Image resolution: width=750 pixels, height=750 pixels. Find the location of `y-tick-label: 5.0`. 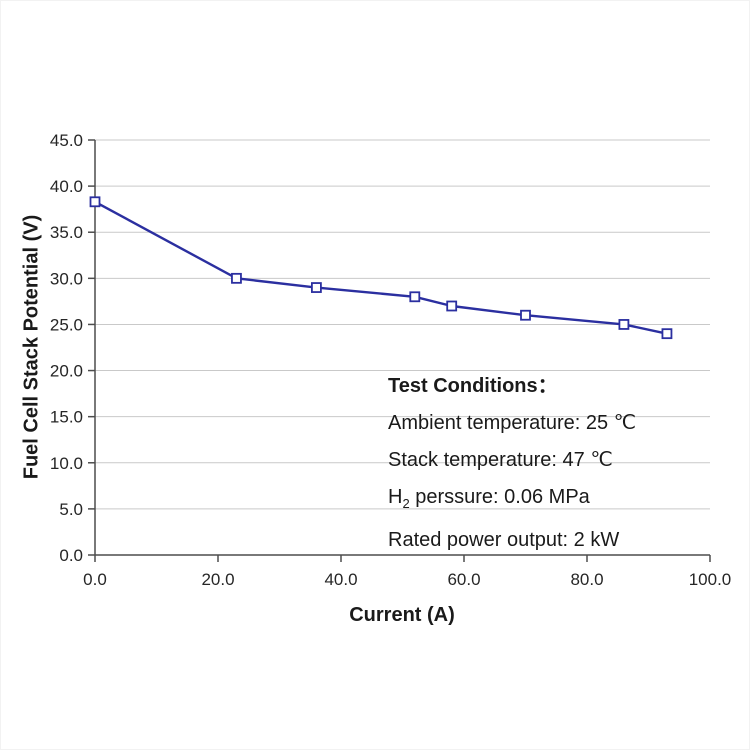

y-tick-label: 5.0 is located at coordinates (71, 509).